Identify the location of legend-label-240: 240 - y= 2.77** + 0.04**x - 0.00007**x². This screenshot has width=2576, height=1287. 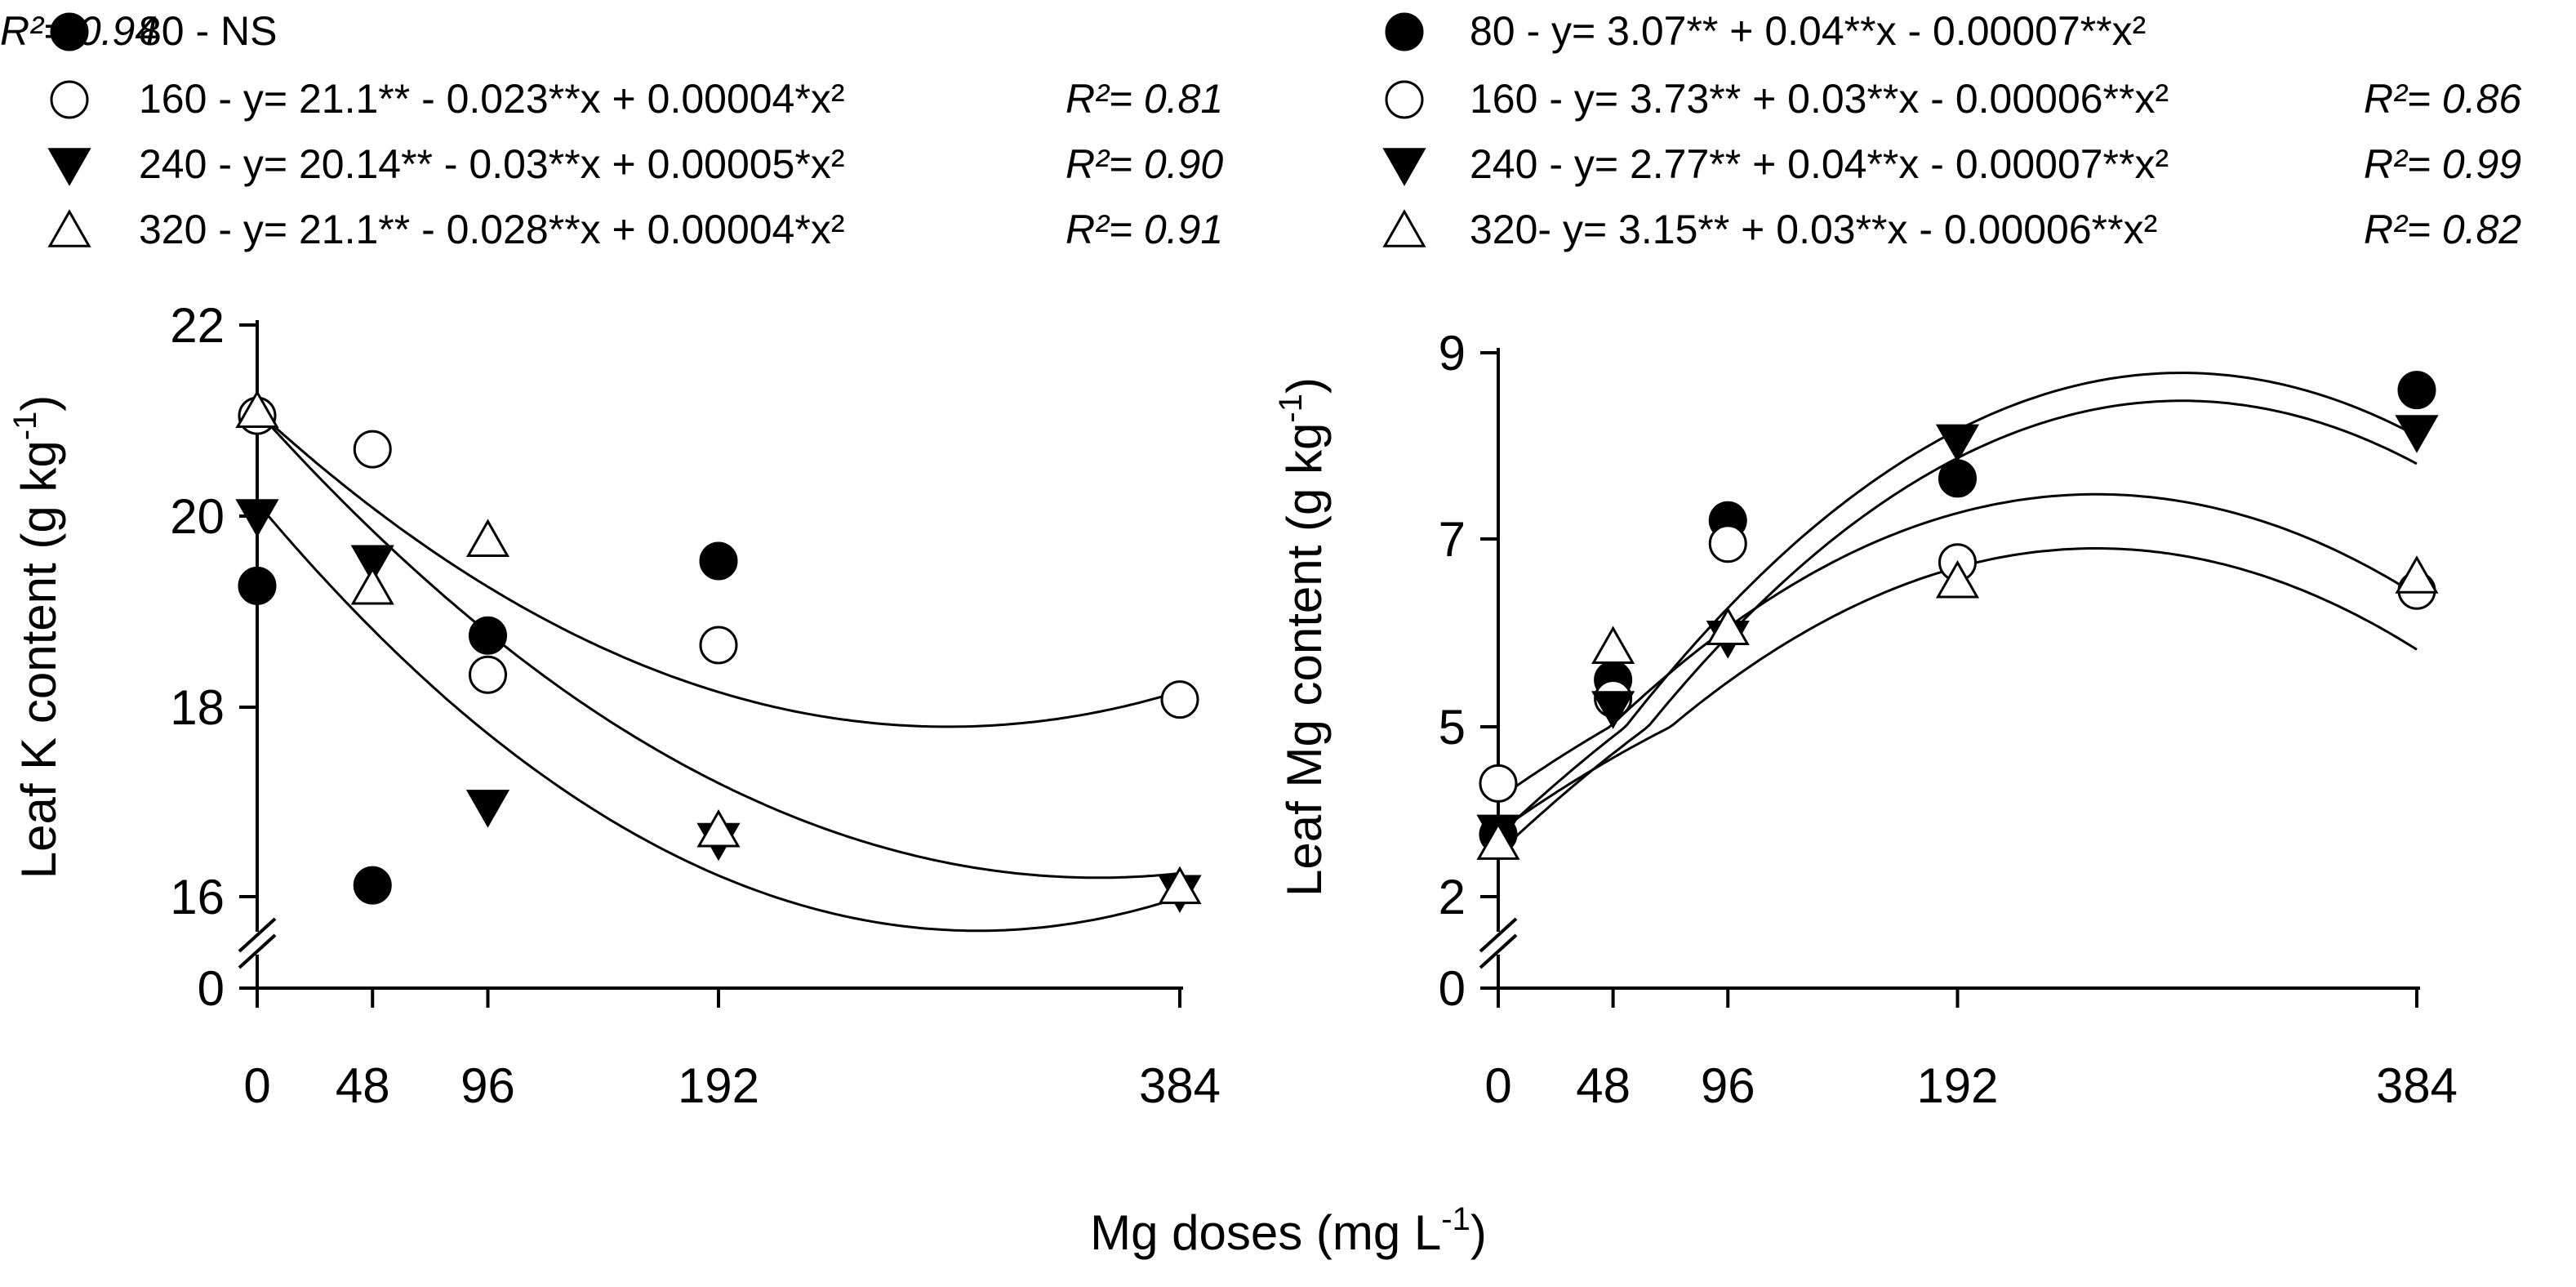
(1819, 164).